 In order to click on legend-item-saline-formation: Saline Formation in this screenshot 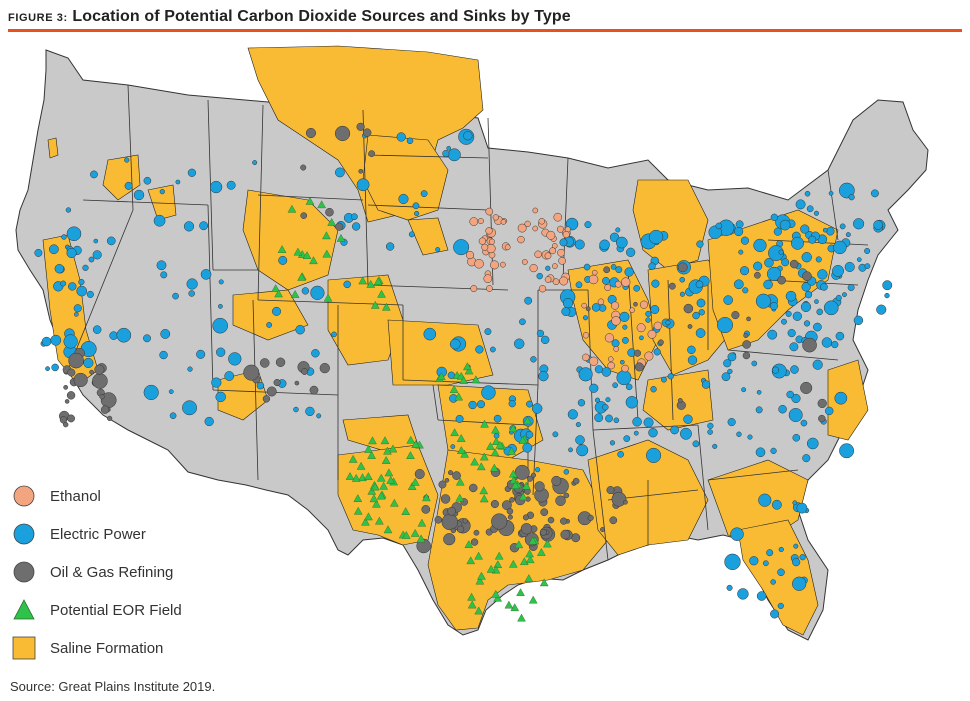, I will do `click(112, 648)`.